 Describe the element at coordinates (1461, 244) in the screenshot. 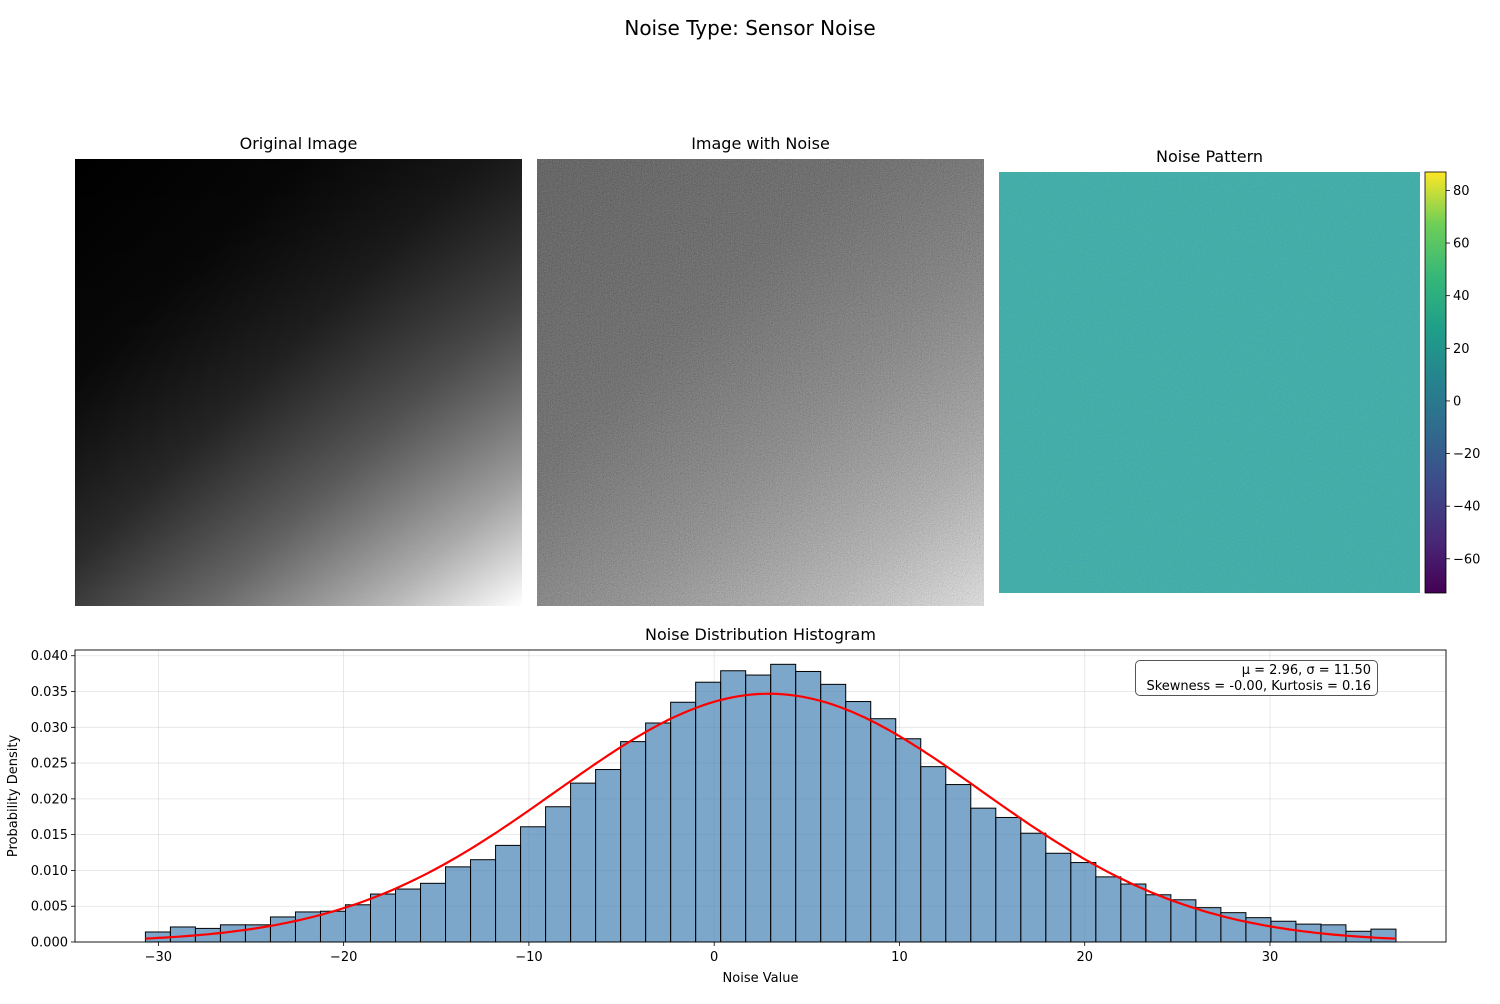

I see `colorbar-tick-label: 60` at that location.